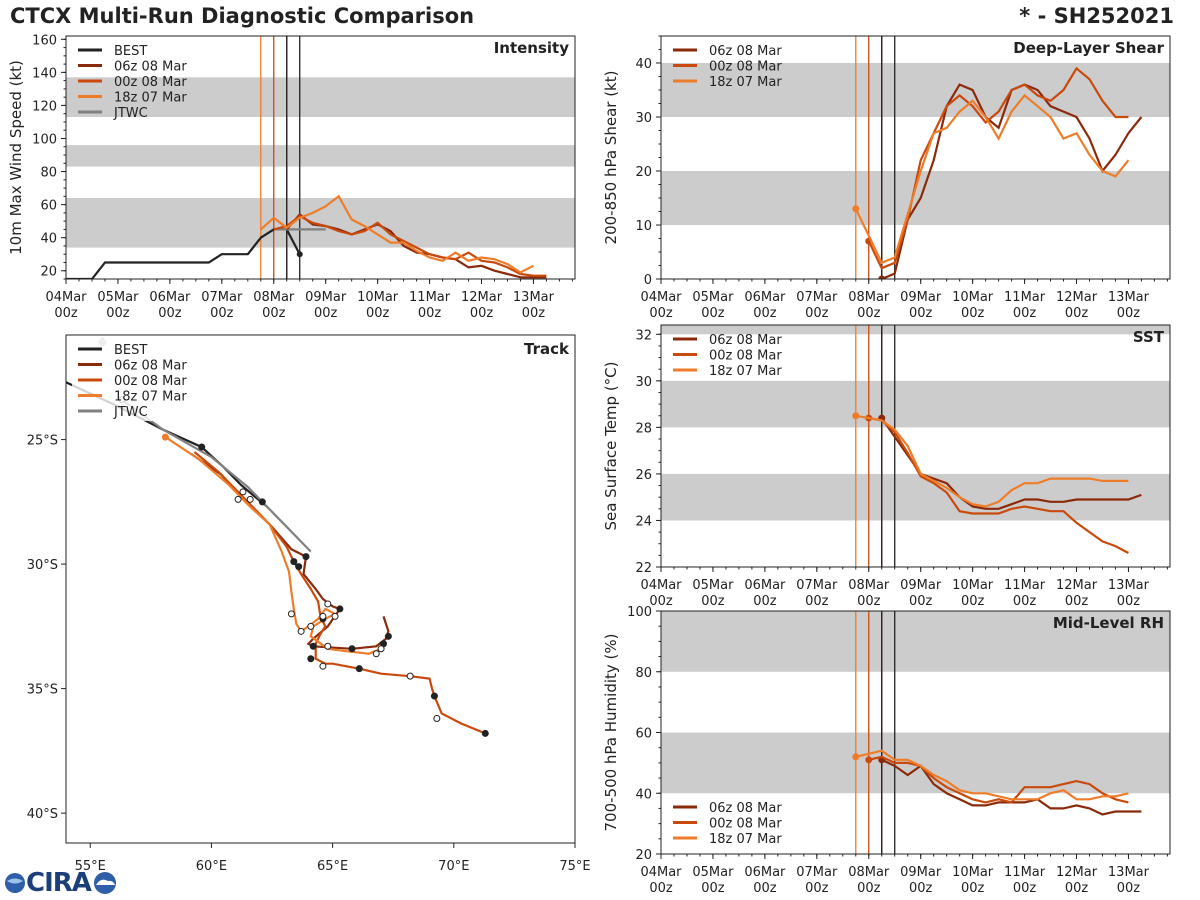 The width and height of the screenshot is (1200, 900). Describe the element at coordinates (42, 565) in the screenshot. I see `y-tick-label: 30°S` at that location.